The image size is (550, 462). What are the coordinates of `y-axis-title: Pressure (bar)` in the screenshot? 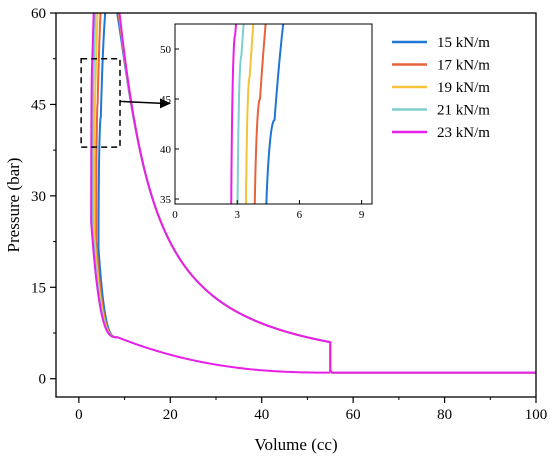 It's located at (13, 205).